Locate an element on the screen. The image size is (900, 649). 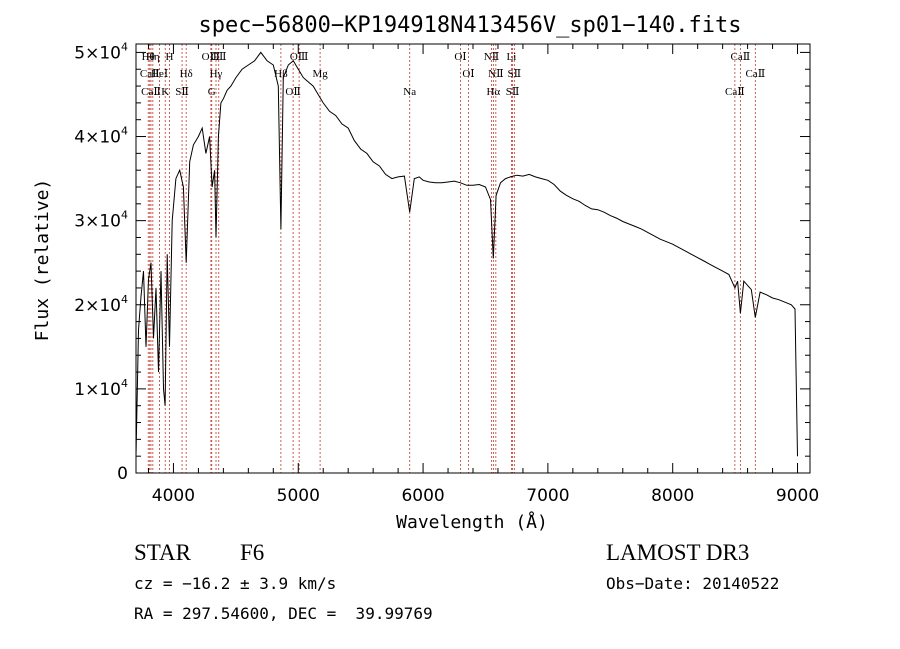
y-tick-label: 1×10⁴ is located at coordinates (101, 388).